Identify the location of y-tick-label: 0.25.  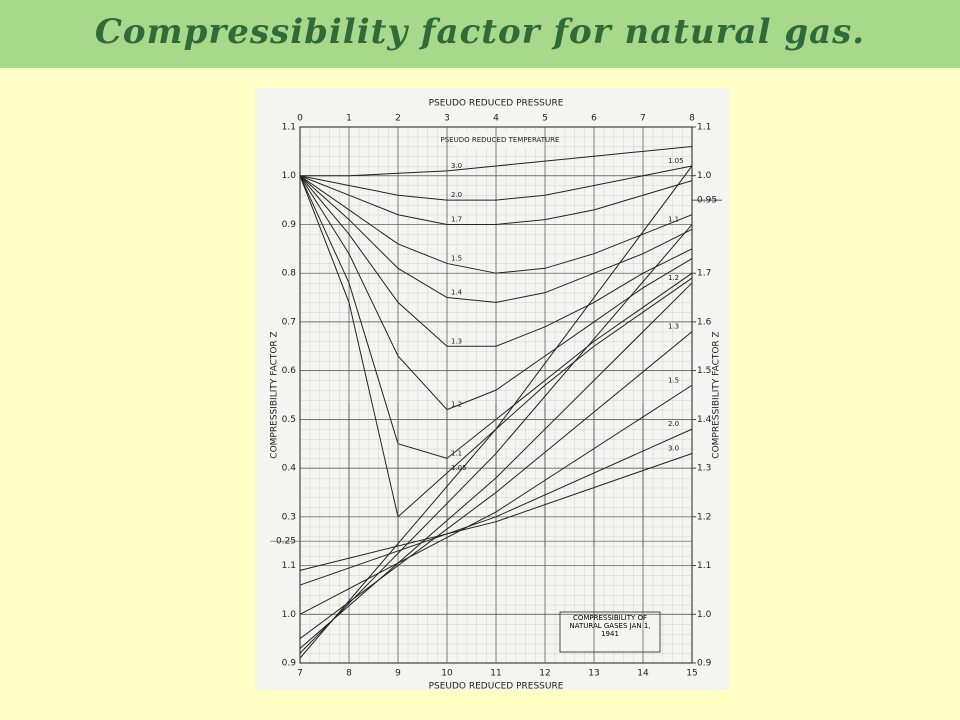
(286, 542).